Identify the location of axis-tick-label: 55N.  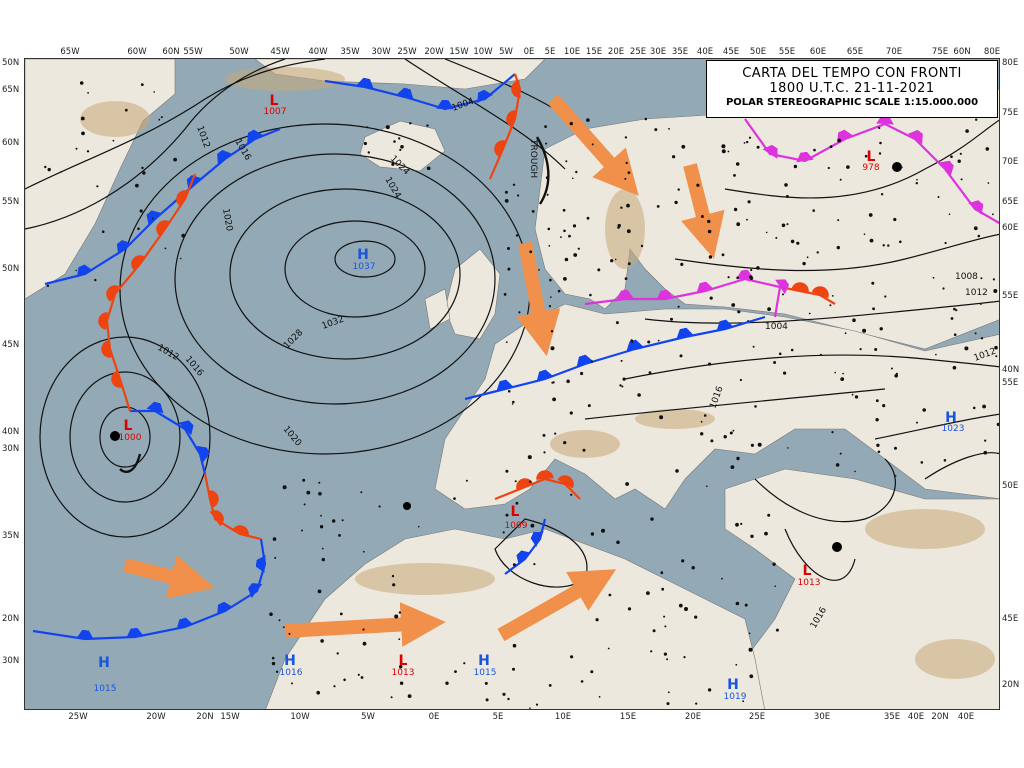
(11, 202).